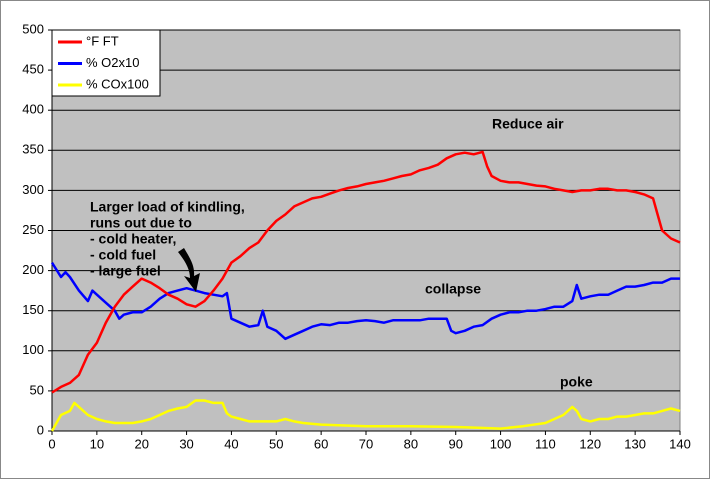 Image resolution: width=711 pixels, height=480 pixels. What do you see at coordinates (97, 443) in the screenshot?
I see `x-tick-label: 10` at bounding box center [97, 443].